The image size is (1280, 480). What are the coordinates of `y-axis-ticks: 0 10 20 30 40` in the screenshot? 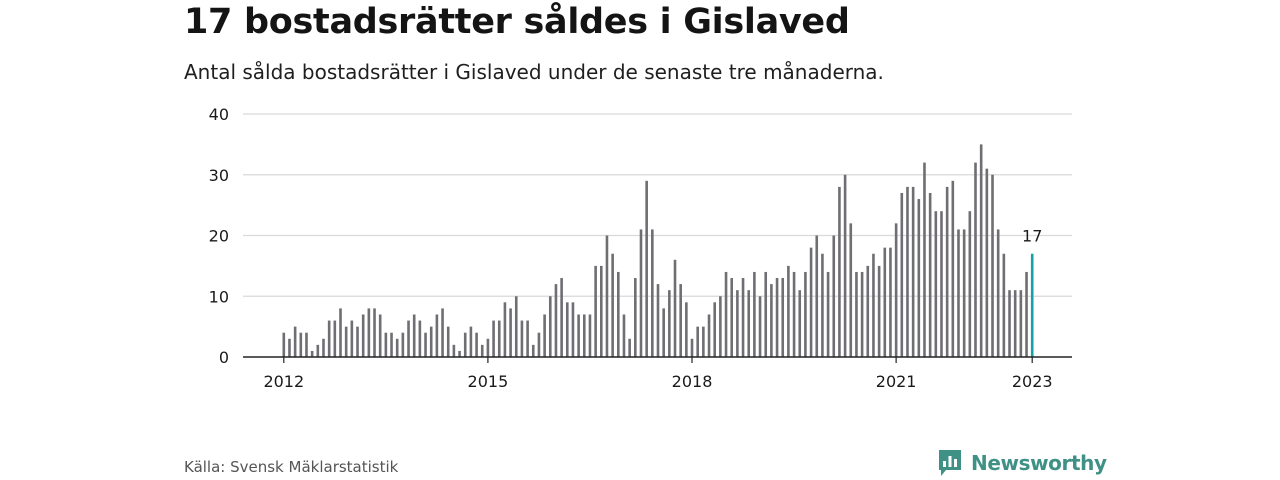 It's located at (219, 236).